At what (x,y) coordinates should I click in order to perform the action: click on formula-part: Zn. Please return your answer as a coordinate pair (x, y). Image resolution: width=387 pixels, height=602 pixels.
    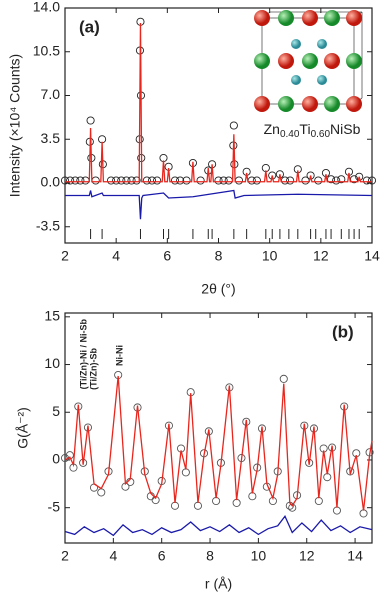
    Looking at the image, I should click on (272, 129).